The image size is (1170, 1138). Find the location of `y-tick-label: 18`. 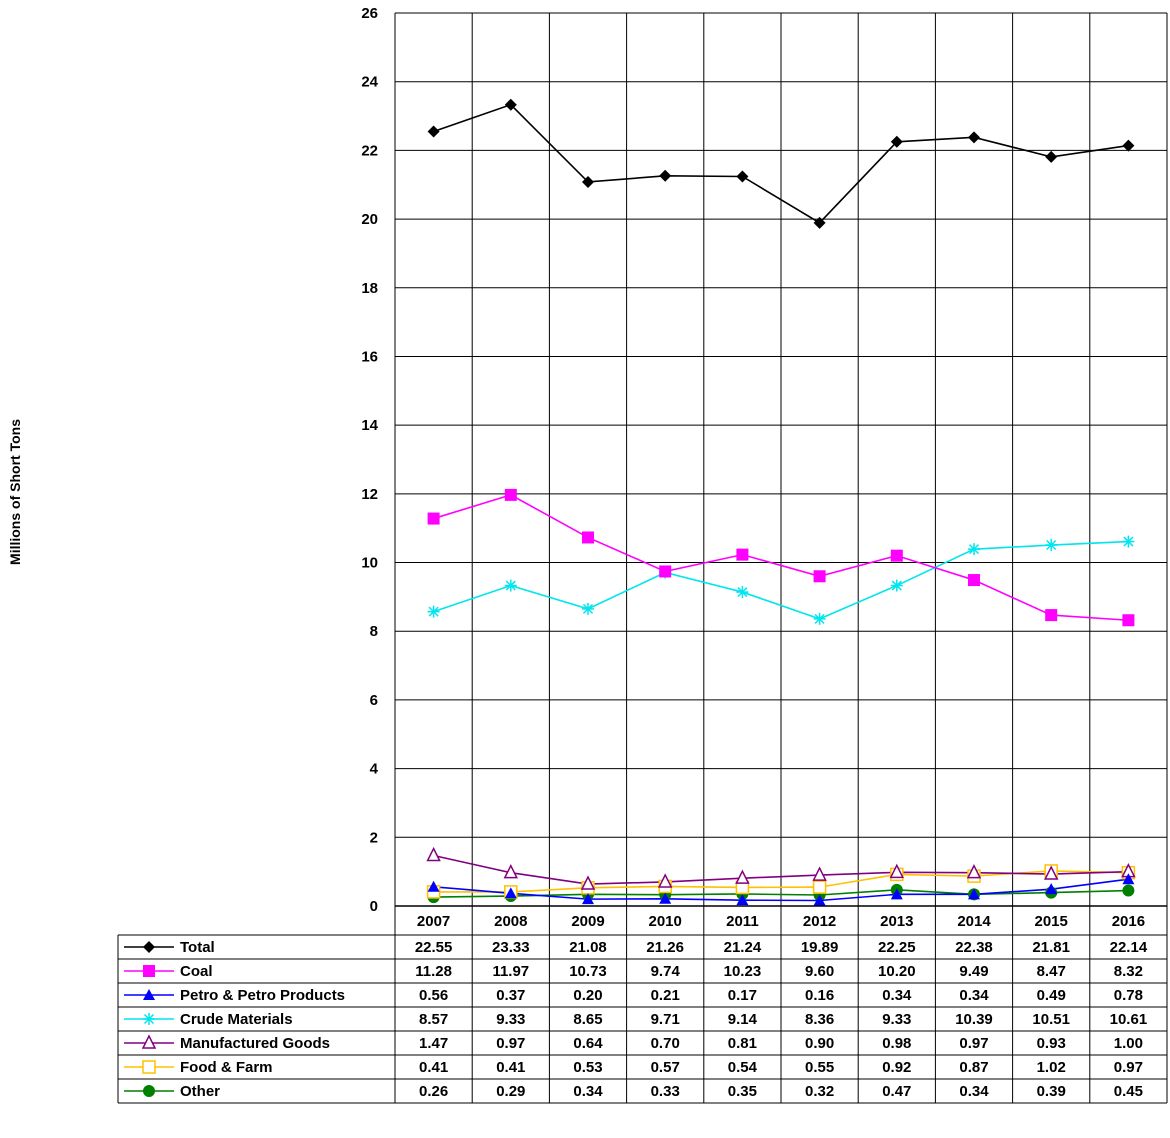

y-tick-label: 18 is located at coordinates (369, 288).